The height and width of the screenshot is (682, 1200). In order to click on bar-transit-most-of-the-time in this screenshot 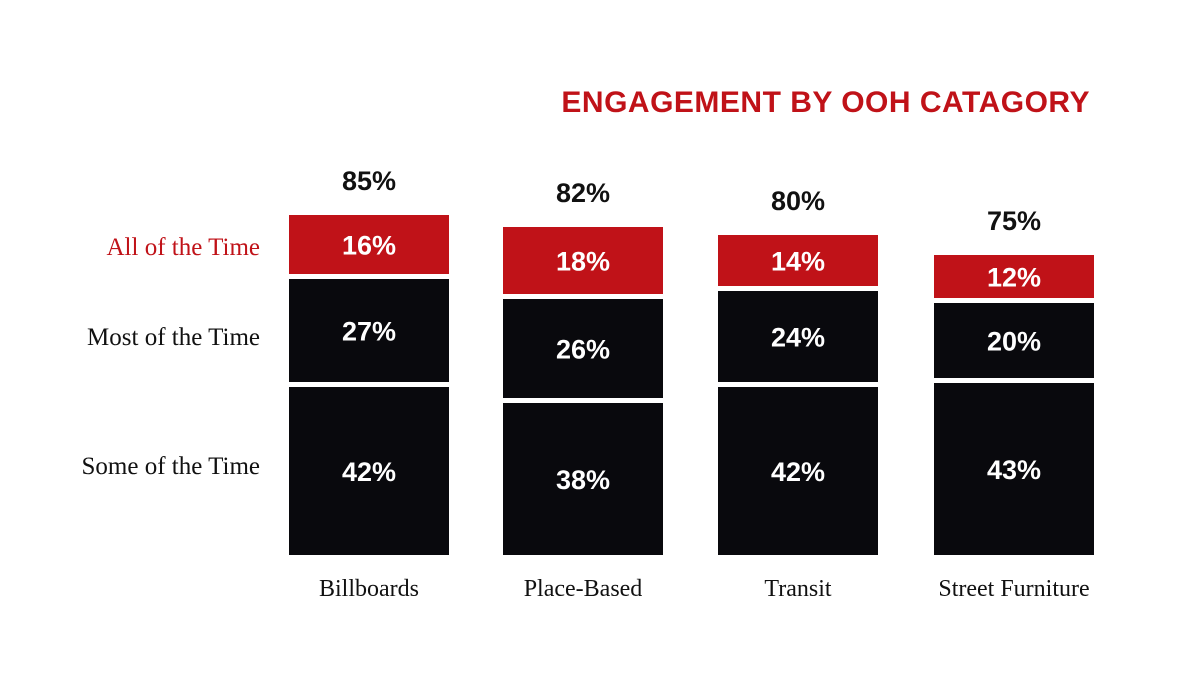, I will do `click(798, 336)`.